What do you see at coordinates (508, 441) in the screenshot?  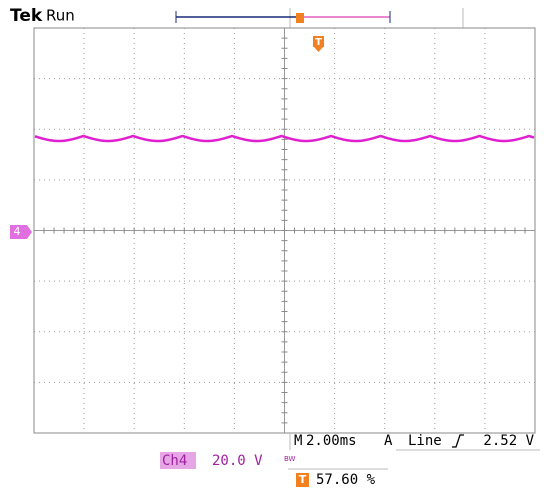 I see `trigger-level: 2.52 V` at bounding box center [508, 441].